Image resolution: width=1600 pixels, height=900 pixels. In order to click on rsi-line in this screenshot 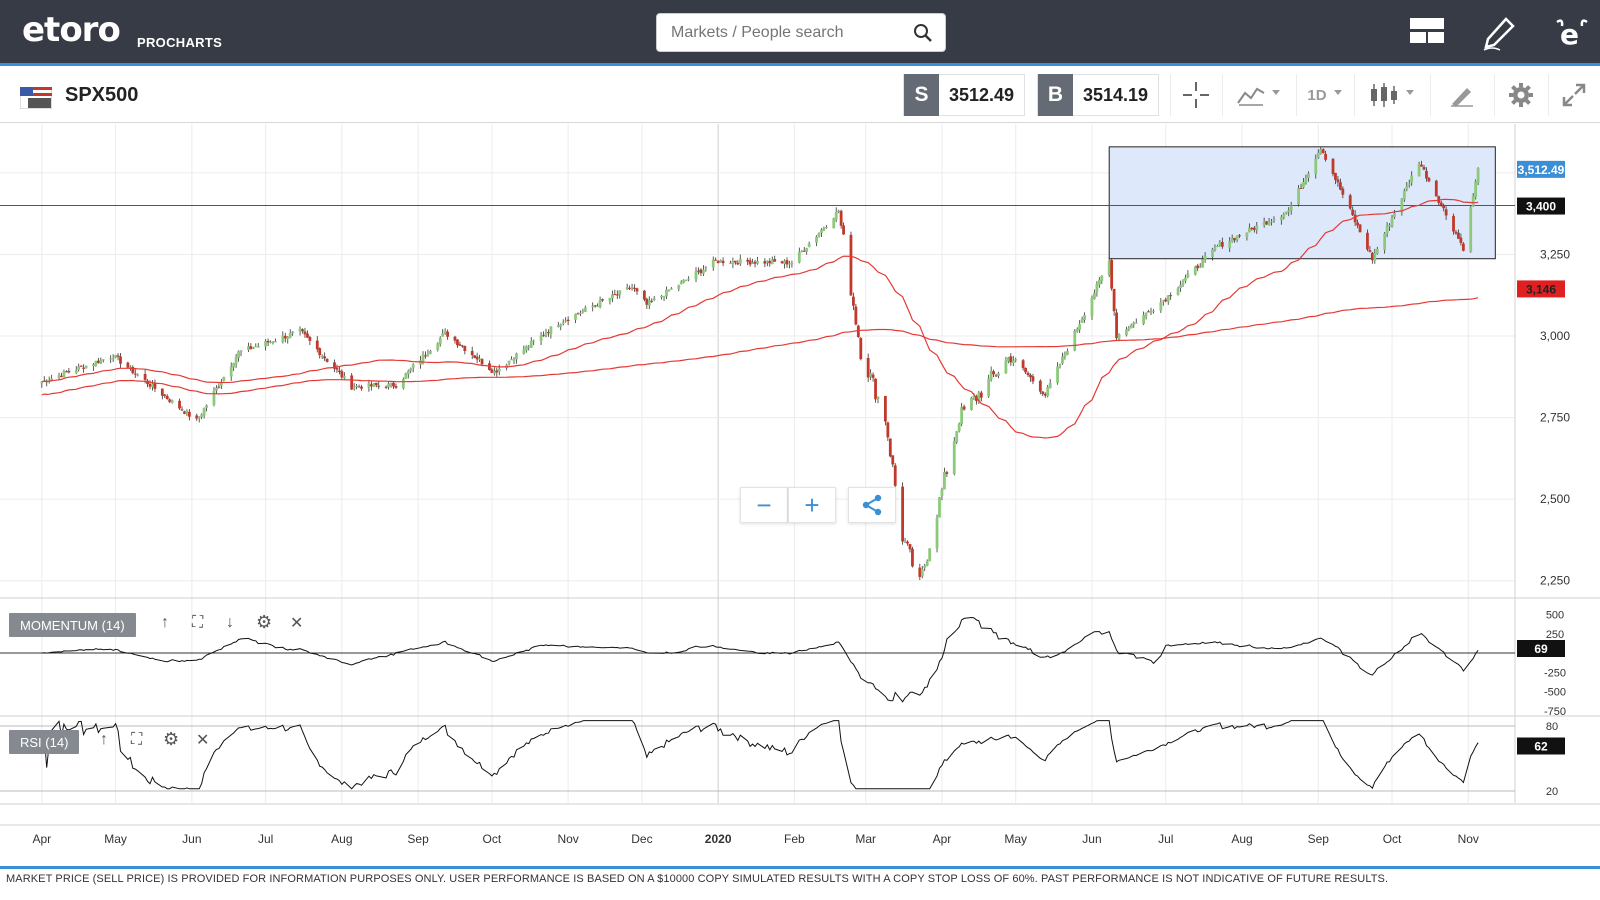, I will do `click(760, 755)`.